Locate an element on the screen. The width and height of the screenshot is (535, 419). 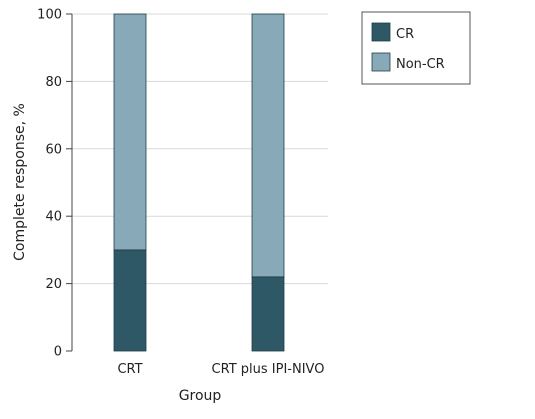
x-tick-labels: CRT CRT plus IPI-NIVO is located at coordinates (220, 369).